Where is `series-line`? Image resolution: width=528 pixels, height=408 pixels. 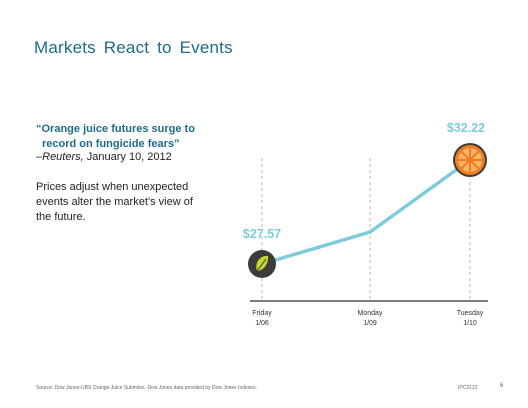
series-line is located at coordinates (366, 212).